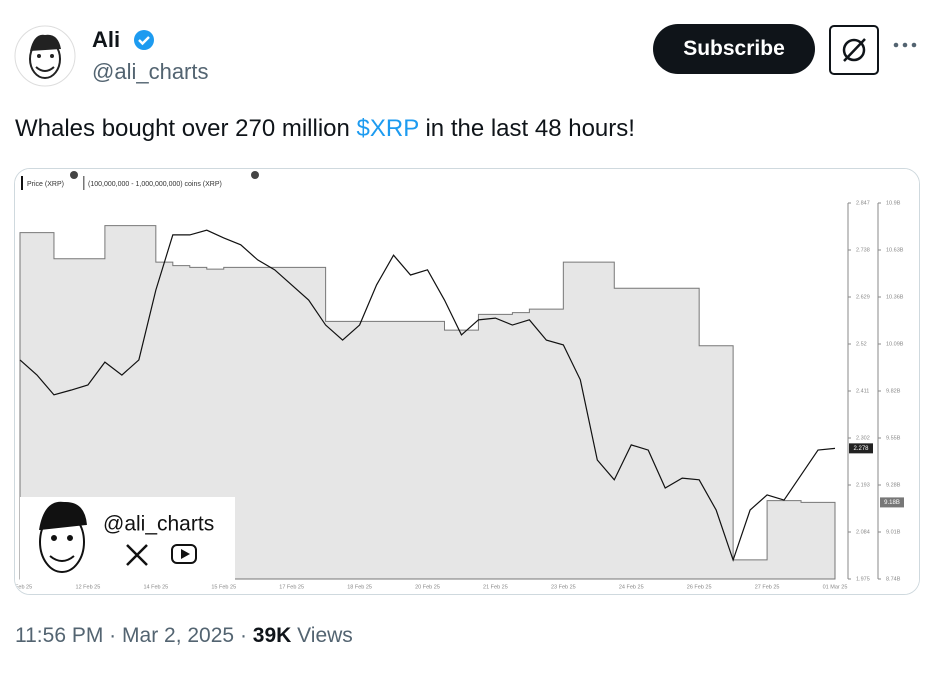 Image resolution: width=940 pixels, height=674 pixels. Describe the element at coordinates (45, 184) in the screenshot. I see `legend-label: Price (XRP)` at that location.